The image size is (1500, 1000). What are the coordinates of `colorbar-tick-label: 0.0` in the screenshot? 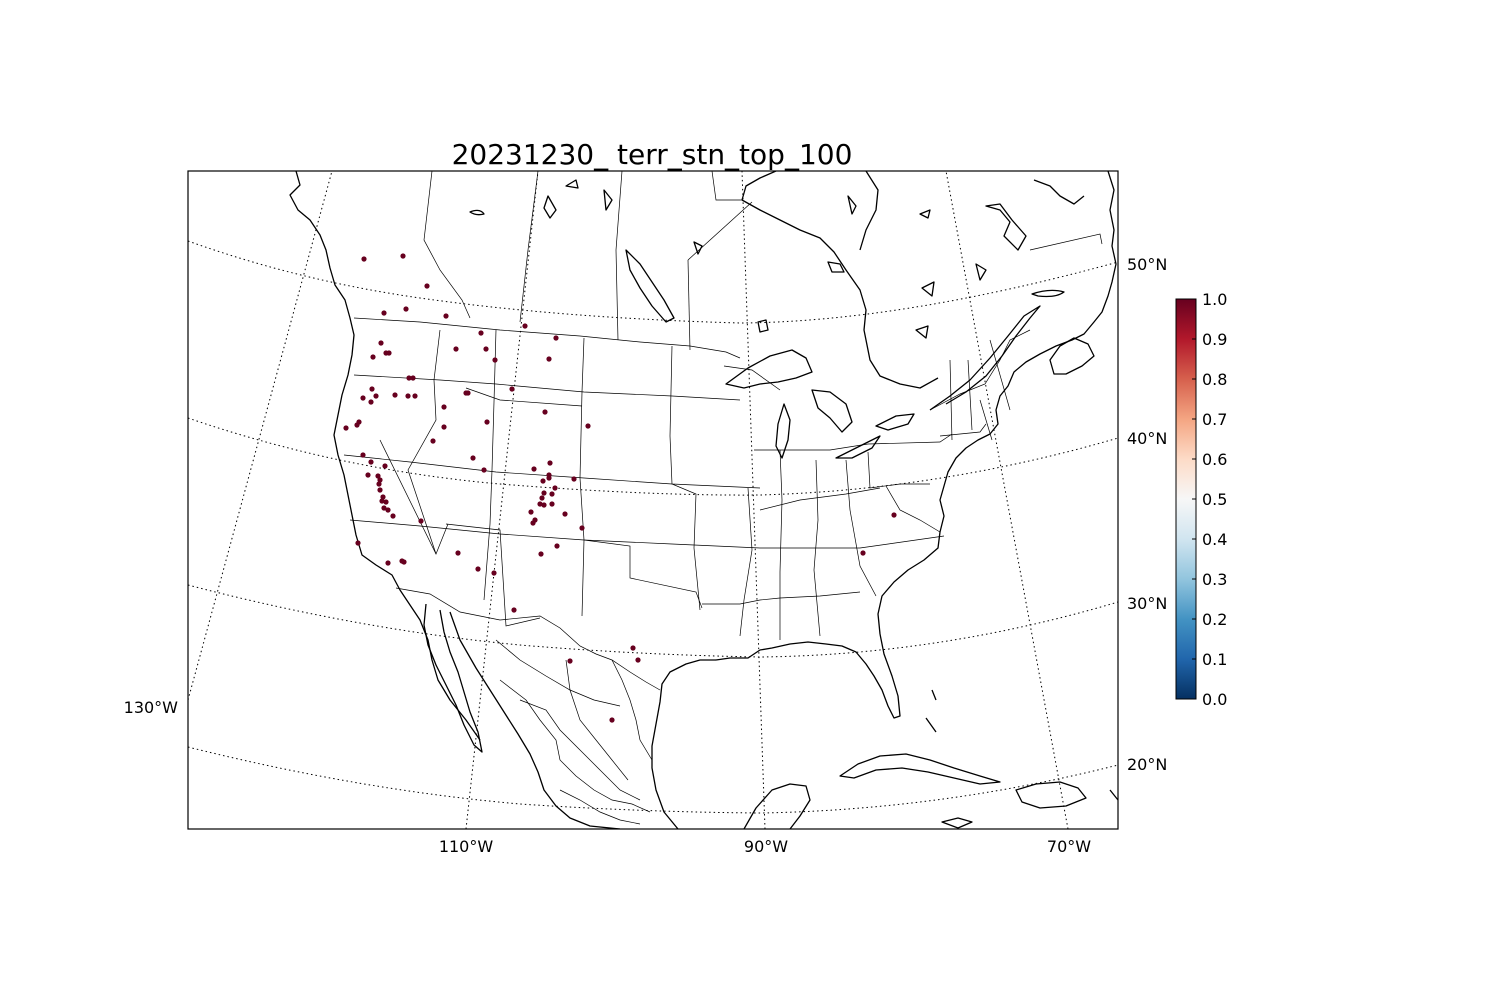 It's located at (1214, 699).